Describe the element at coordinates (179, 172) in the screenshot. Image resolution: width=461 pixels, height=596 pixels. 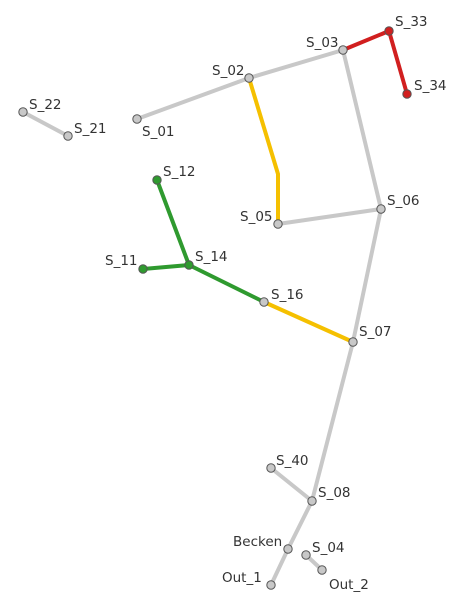
I see `node-label-S_12: S_12` at that location.